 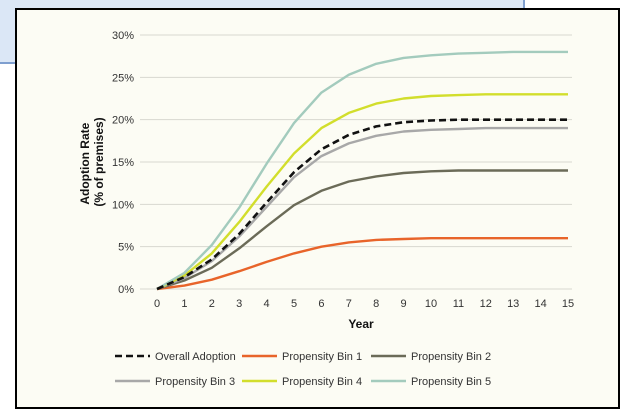 I want to click on y-axis-title: Adoption Rate (% of premises), so click(x=92, y=161).